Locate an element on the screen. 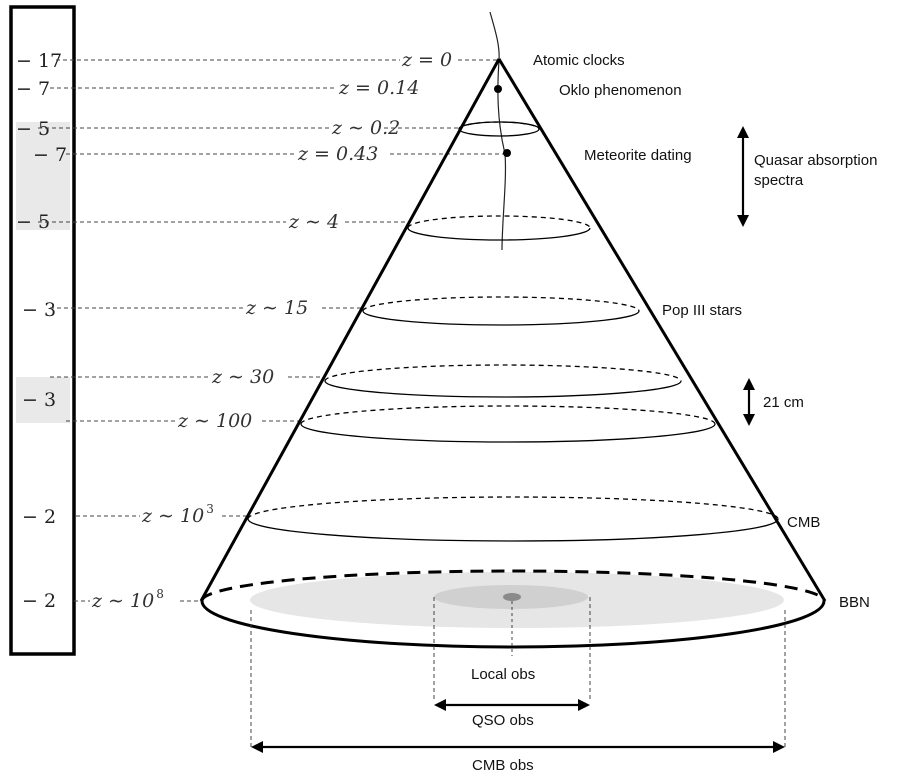 The width and height of the screenshot is (907, 778). oklo-point is located at coordinates (498, 89).